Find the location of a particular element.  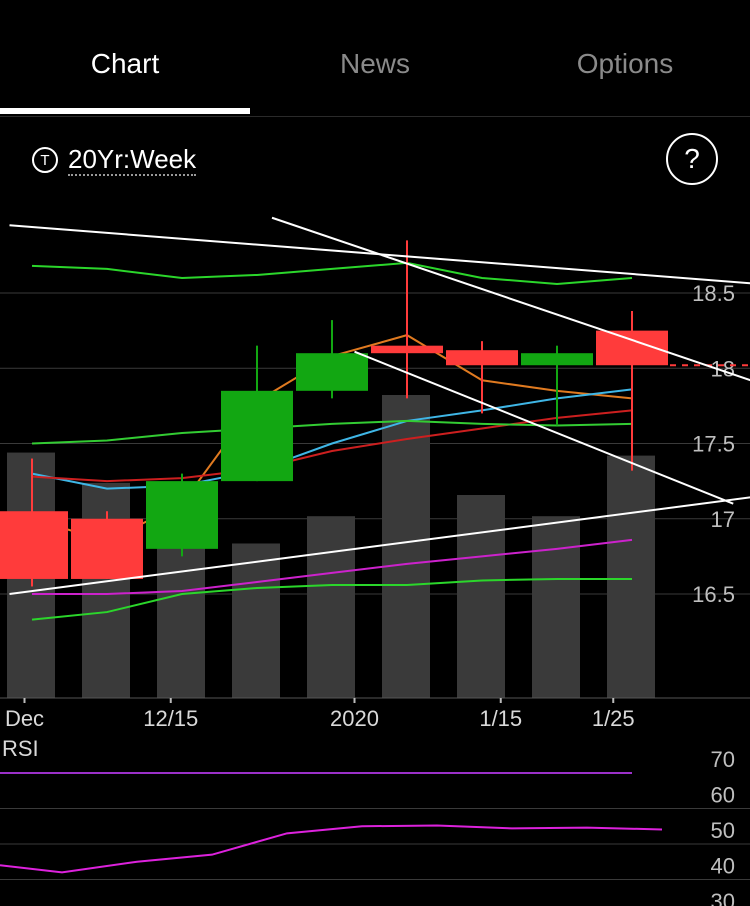

rsi-tick-label: 30 is located at coordinates (723, 897).